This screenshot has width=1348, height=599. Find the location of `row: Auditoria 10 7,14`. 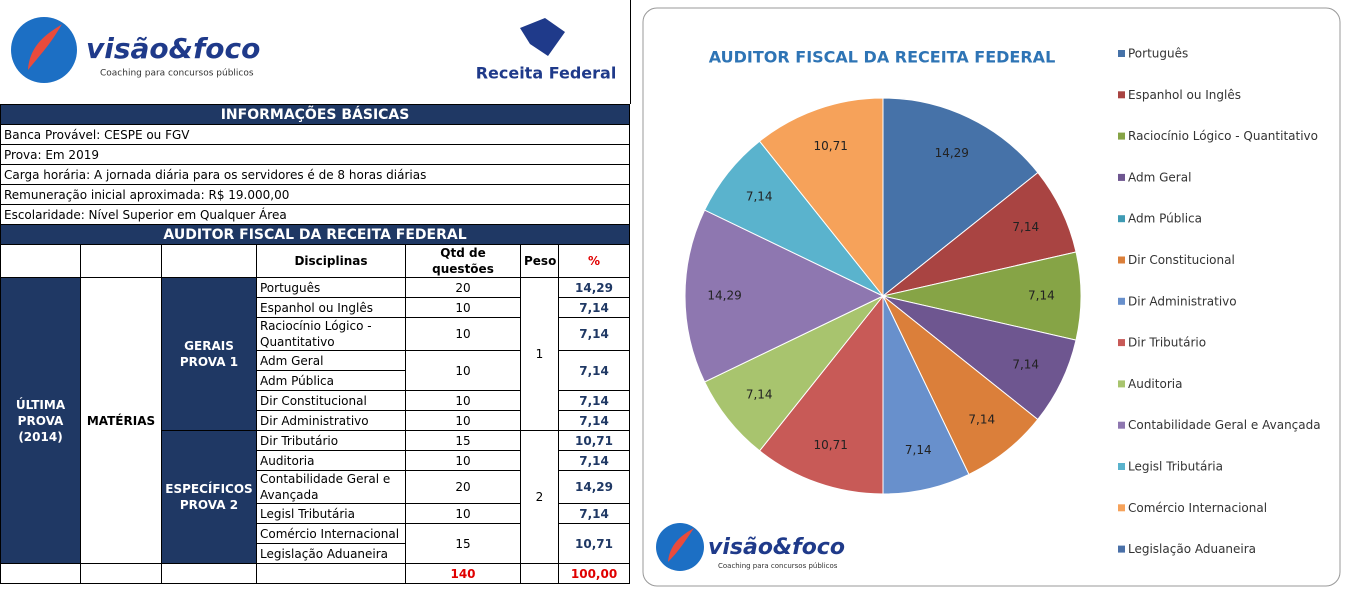

row: Auditoria 10 7,14 is located at coordinates (316, 460).